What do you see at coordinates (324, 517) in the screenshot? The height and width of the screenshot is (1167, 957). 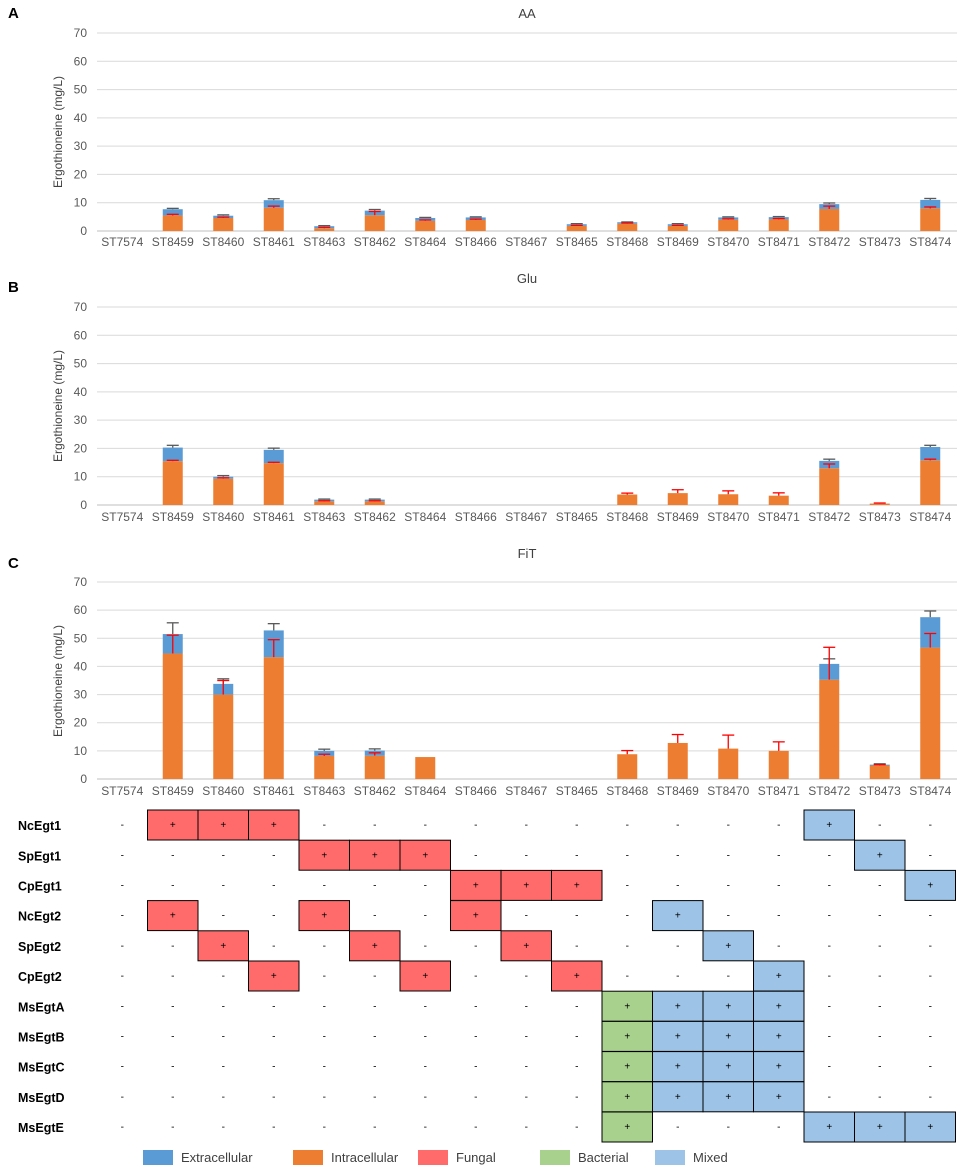 I see `x-tick-label: ST8463` at bounding box center [324, 517].